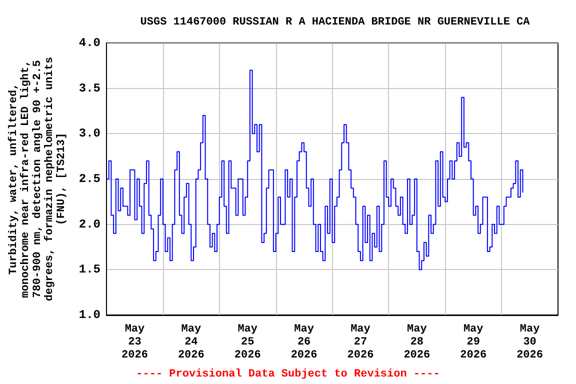 This screenshot has height=384, width=576. Describe the element at coordinates (247, 343) in the screenshot. I see `x-tick-label: May 25 2026` at that location.